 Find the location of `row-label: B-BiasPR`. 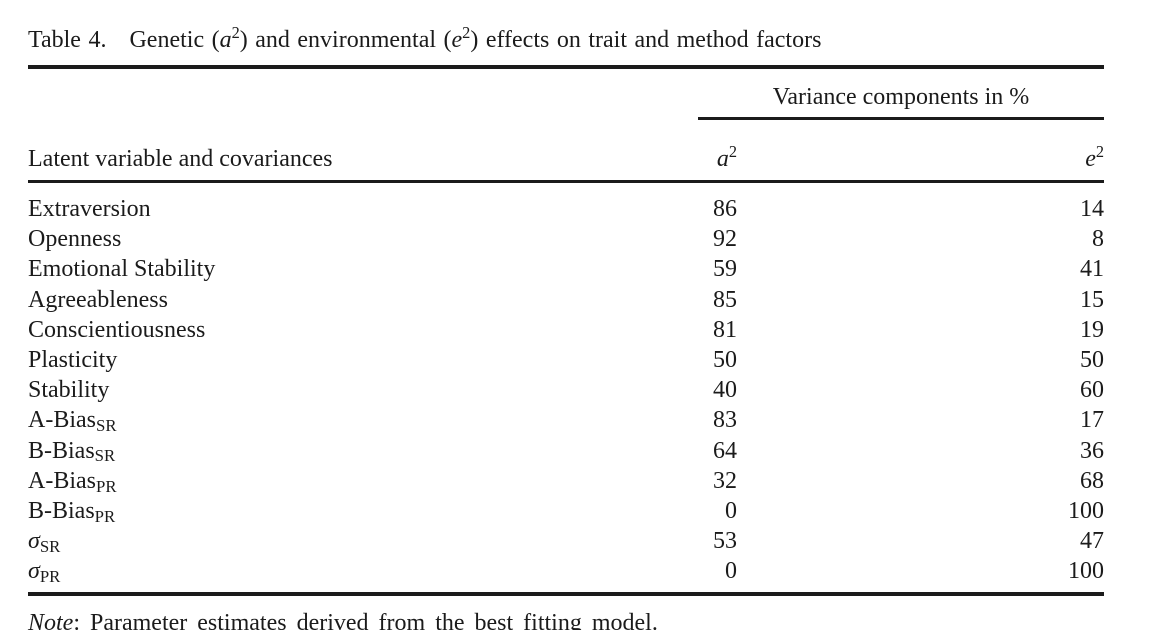

row-label: B-BiasPR is located at coordinates (72, 512).